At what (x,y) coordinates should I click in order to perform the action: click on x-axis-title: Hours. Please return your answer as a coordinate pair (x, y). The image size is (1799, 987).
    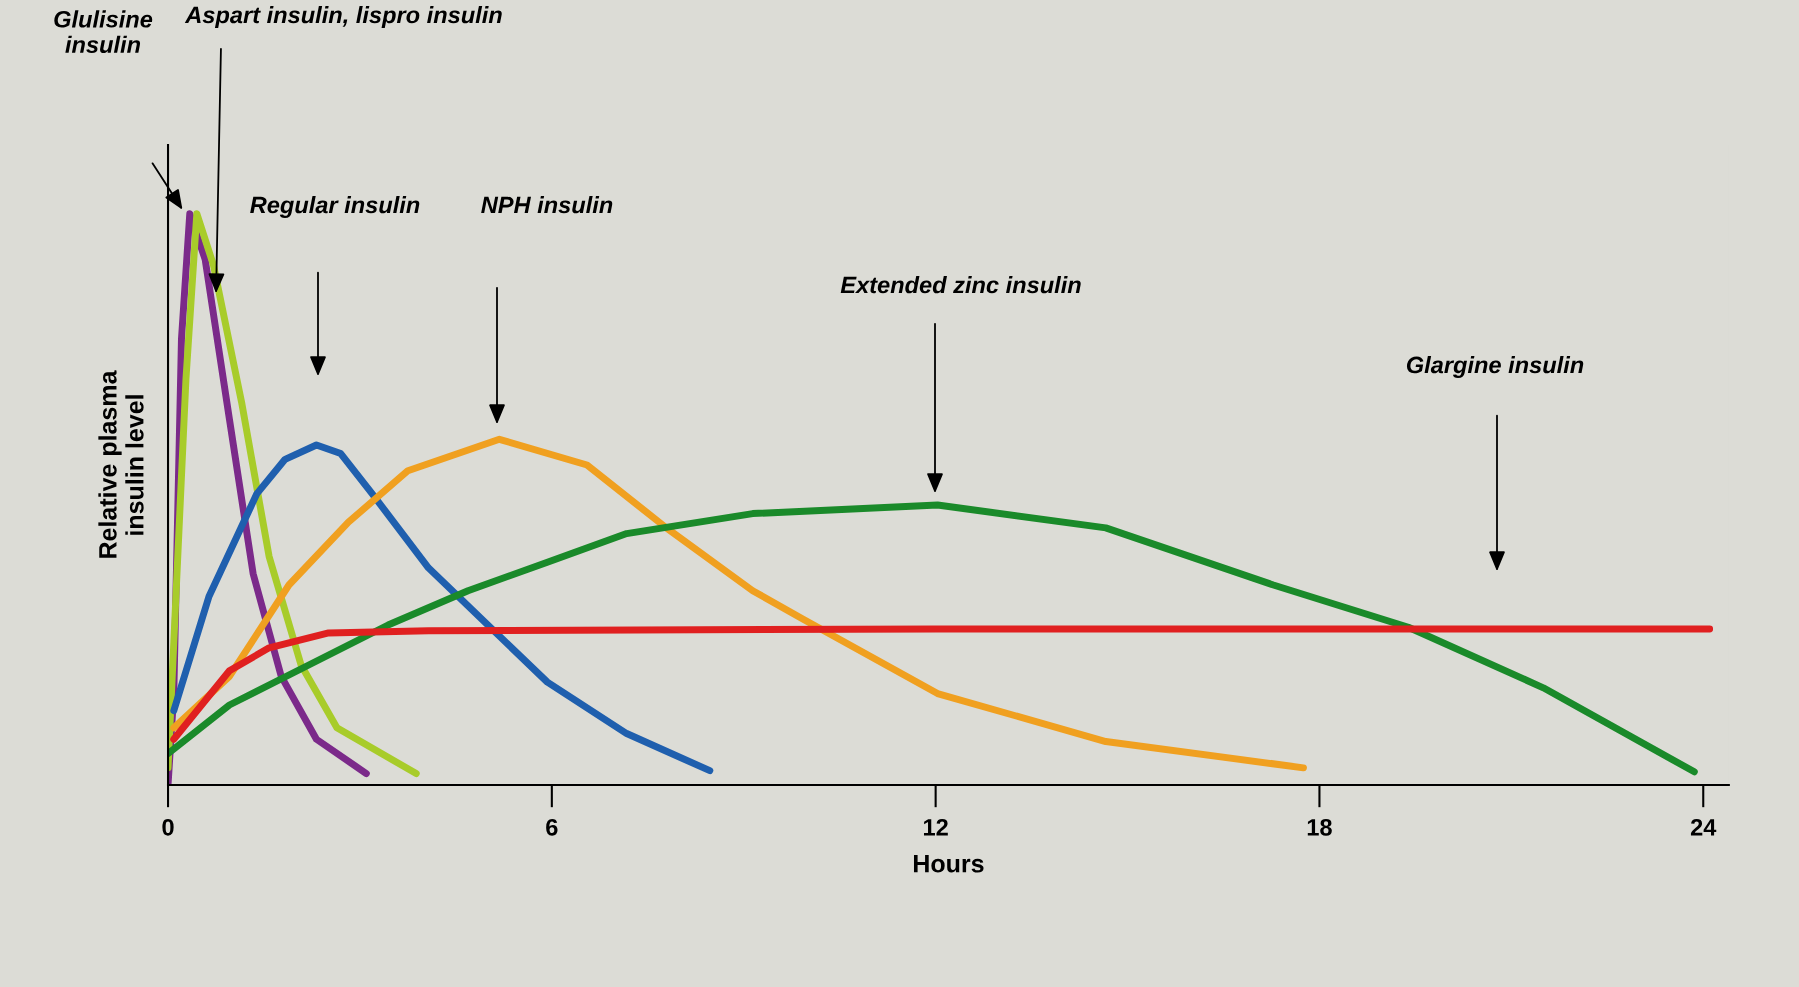
    Looking at the image, I should click on (948, 864).